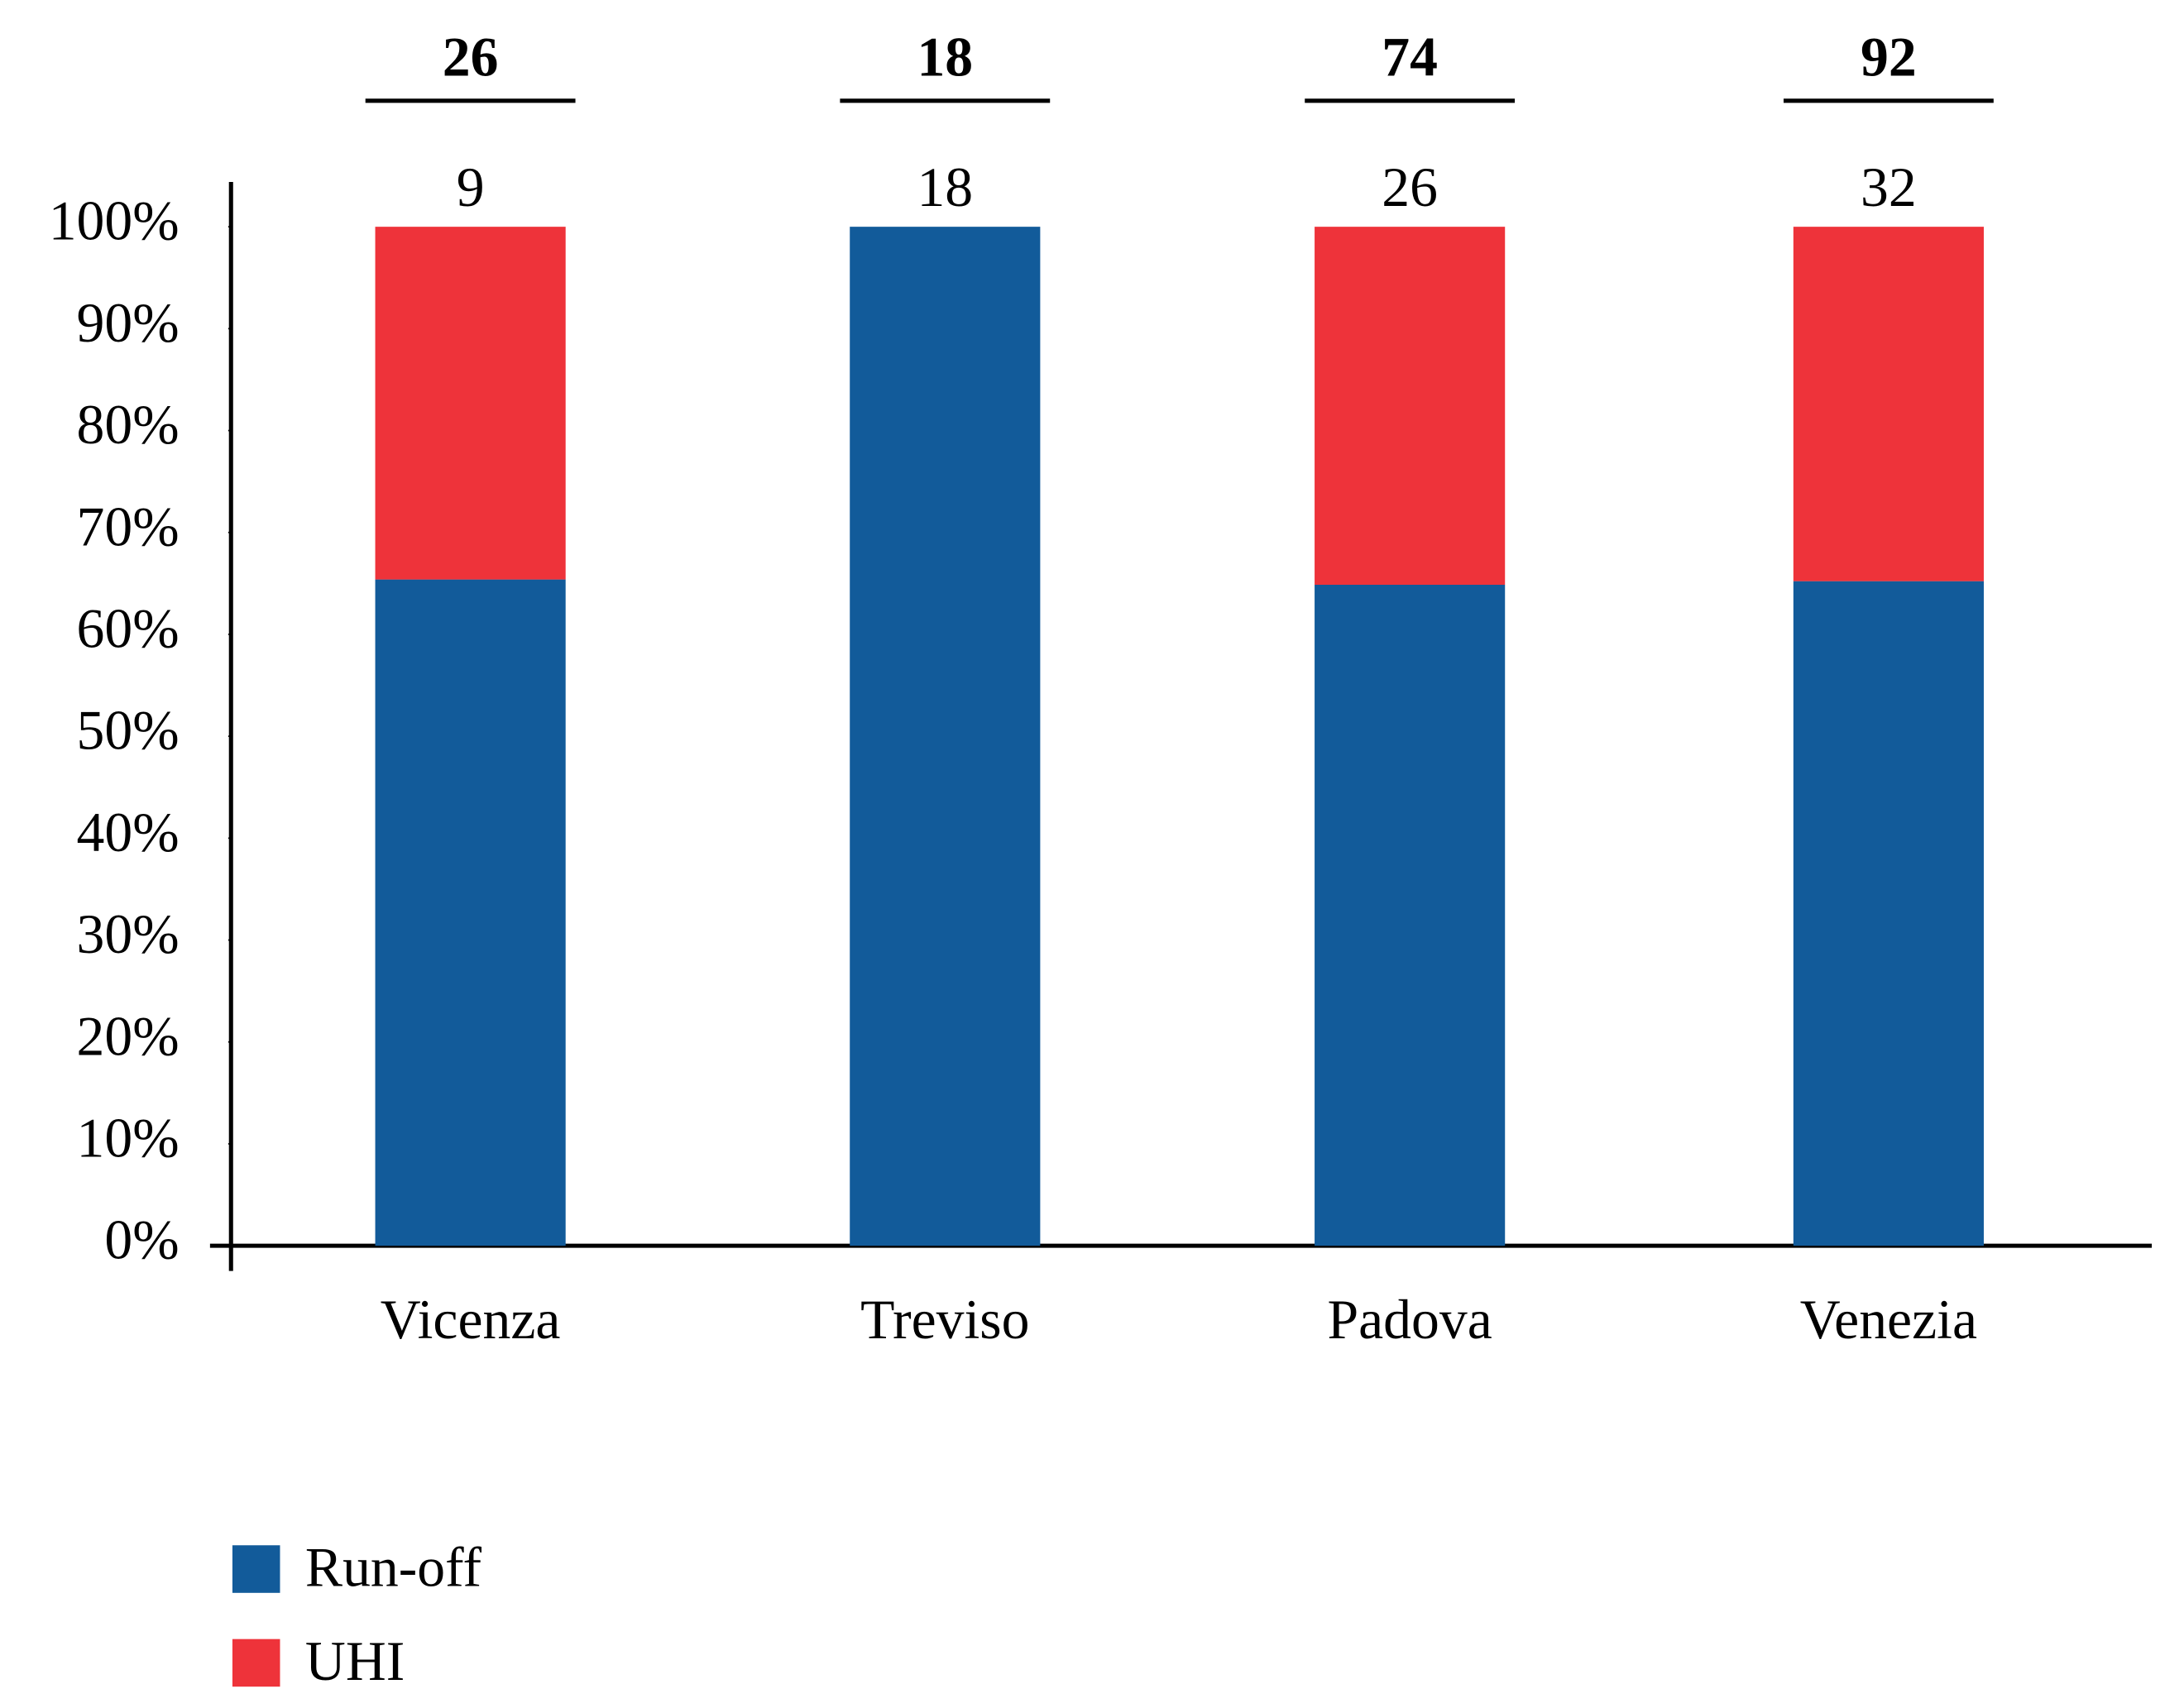 The image size is (2184, 1708). Describe the element at coordinates (393, 1568) in the screenshot. I see `legend-label: Run-off` at that location.